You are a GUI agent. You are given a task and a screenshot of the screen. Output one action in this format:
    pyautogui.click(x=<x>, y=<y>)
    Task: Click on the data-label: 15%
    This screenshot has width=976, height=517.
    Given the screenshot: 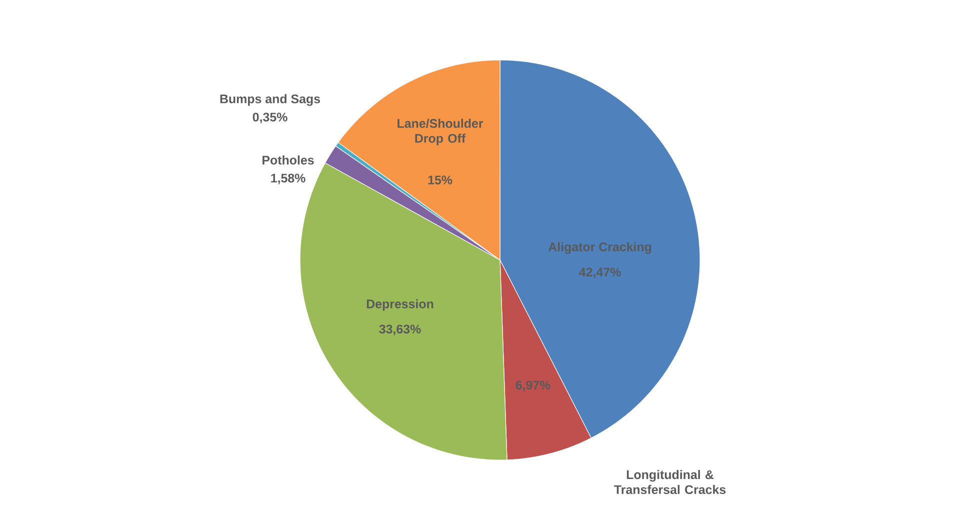 What is the action you would take?
    pyautogui.click(x=440, y=180)
    